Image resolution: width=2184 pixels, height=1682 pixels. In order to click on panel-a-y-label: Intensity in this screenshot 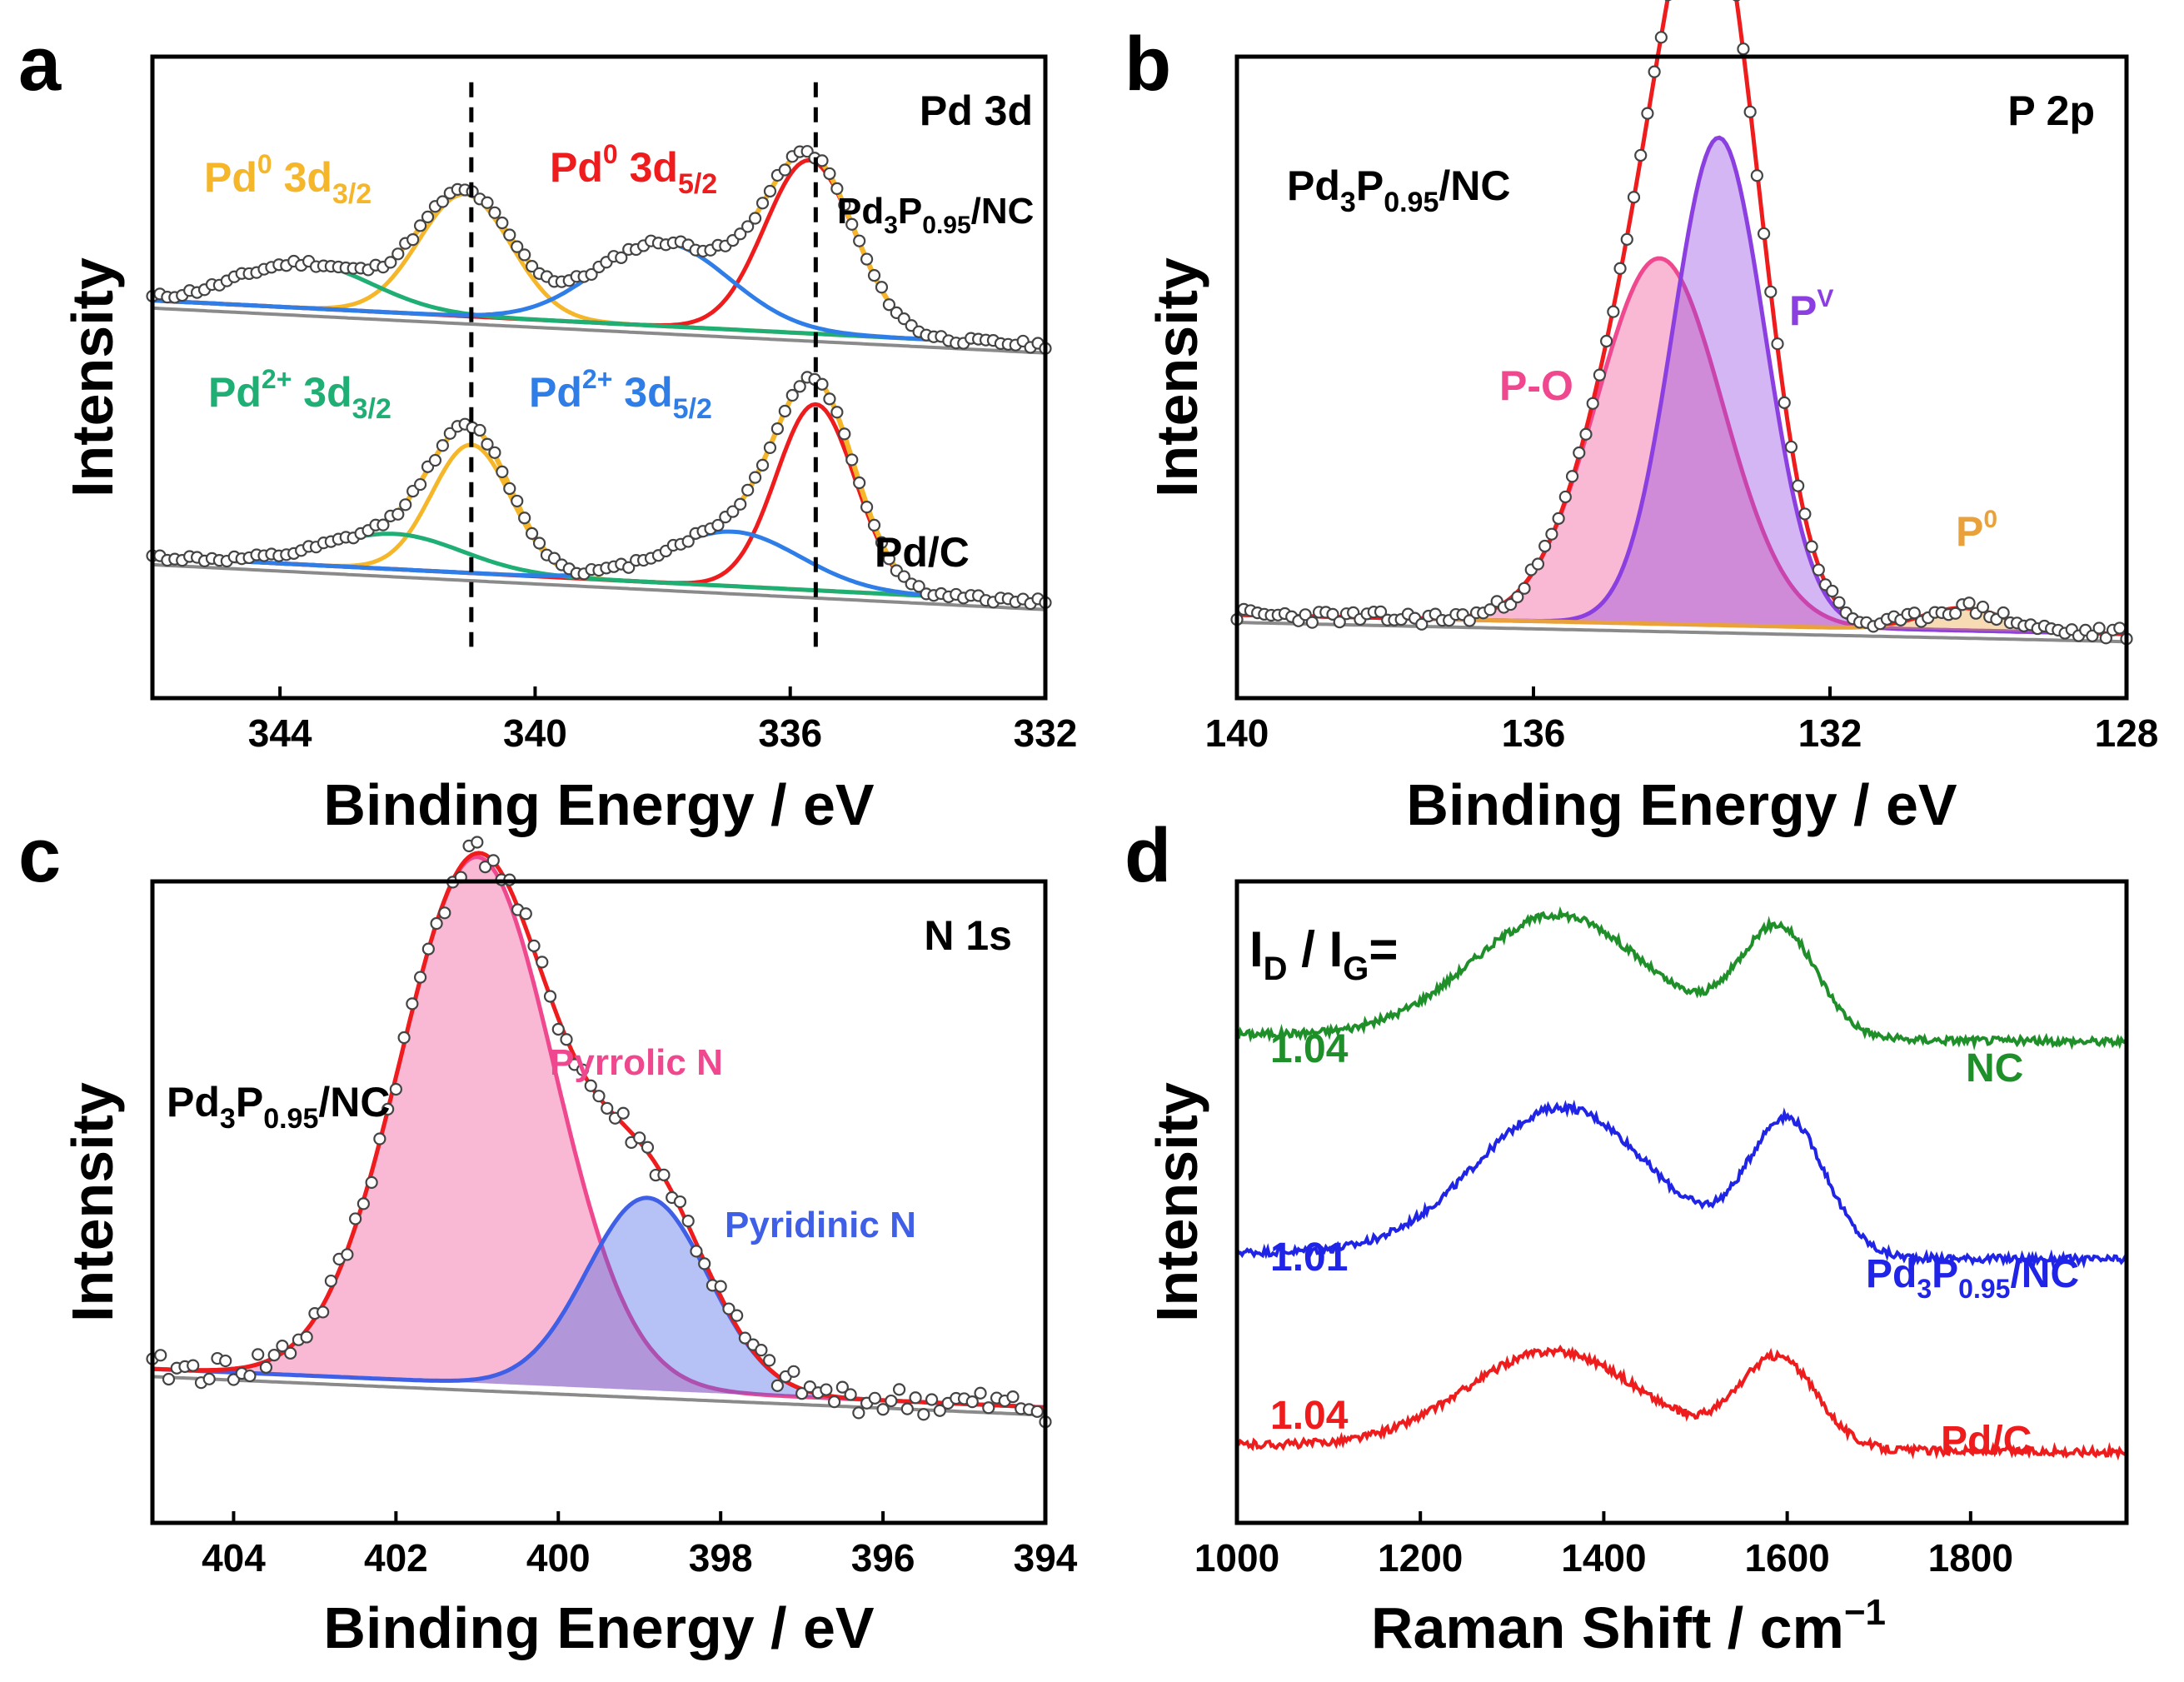, I will do `click(92, 377)`.